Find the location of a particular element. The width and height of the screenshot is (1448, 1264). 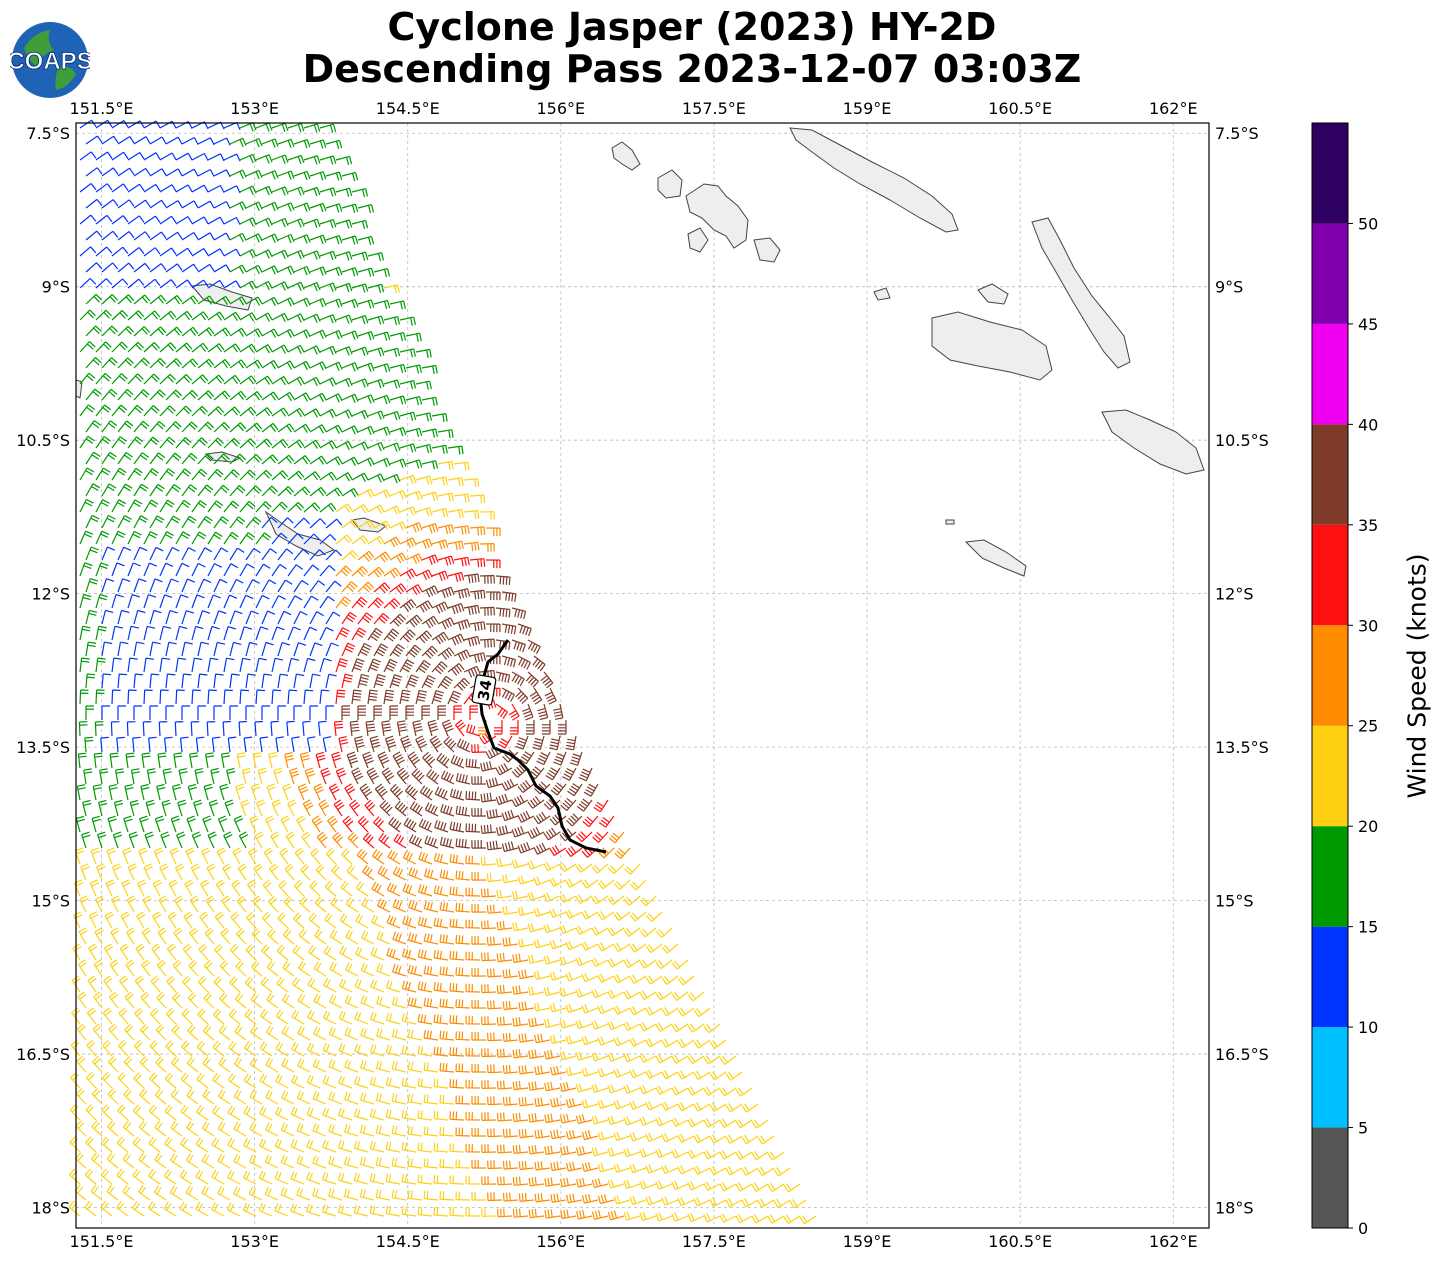

island-isabel is located at coordinates (874, 180).